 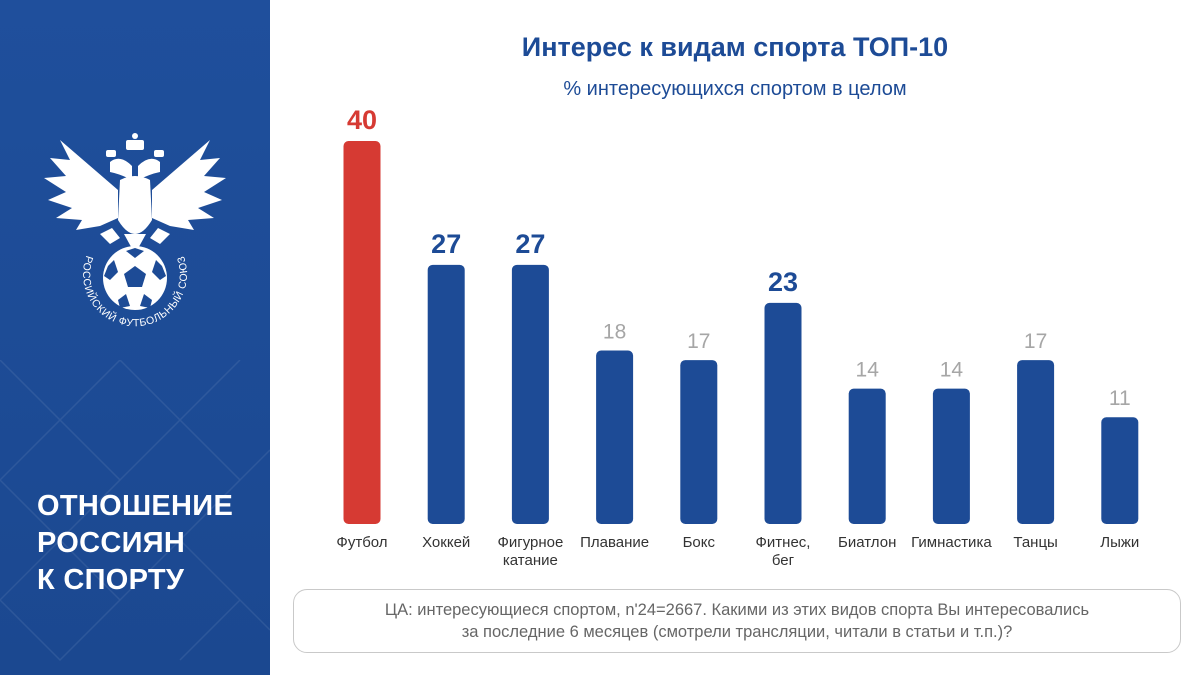 I want to click on data-label: 40, so click(x=362, y=120).